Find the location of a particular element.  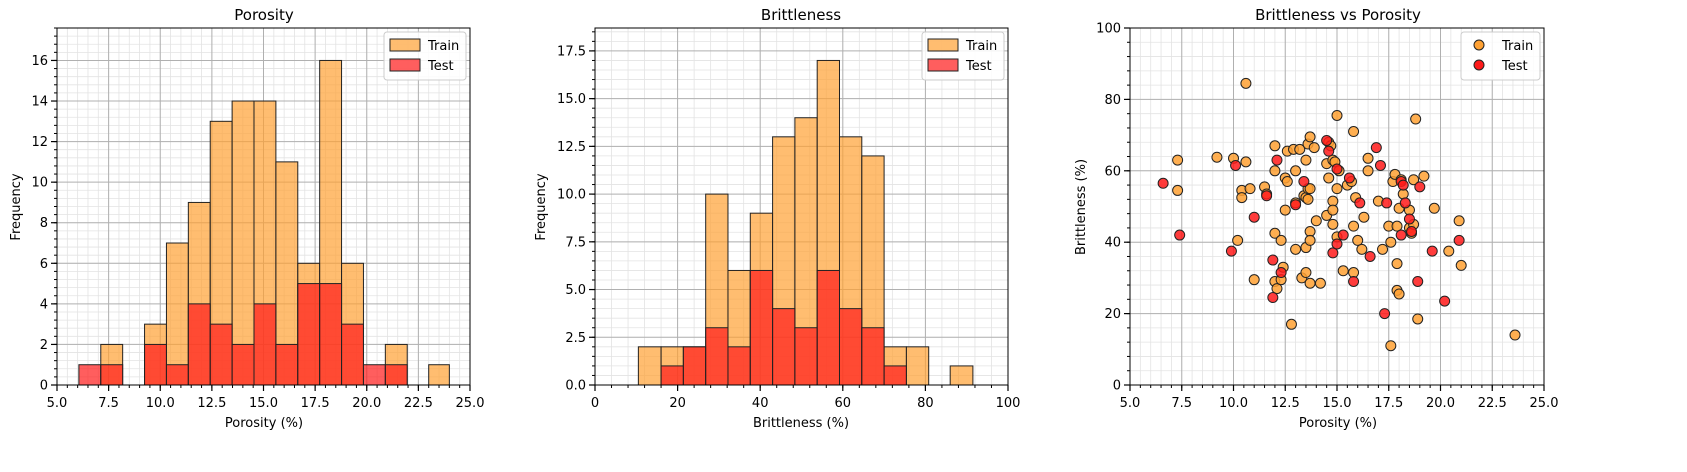

y-tick-label: 17.5 is located at coordinates (571, 51).